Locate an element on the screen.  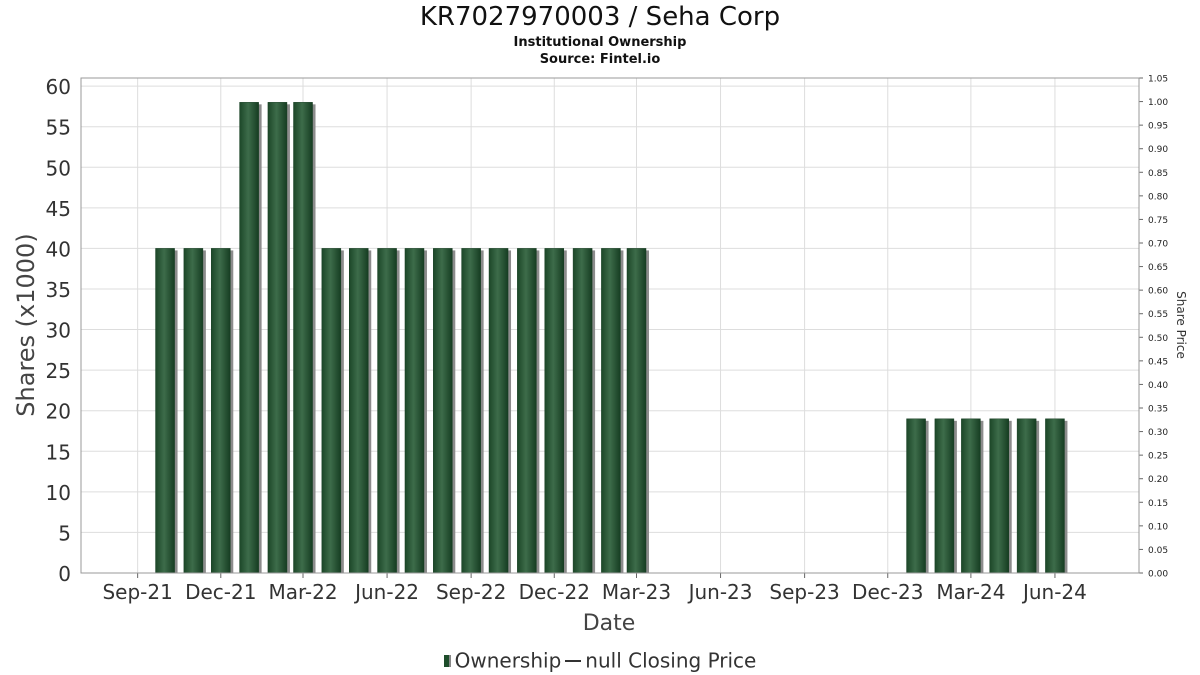
chart-subtitle: Institutional Ownership is located at coordinates (600, 42).